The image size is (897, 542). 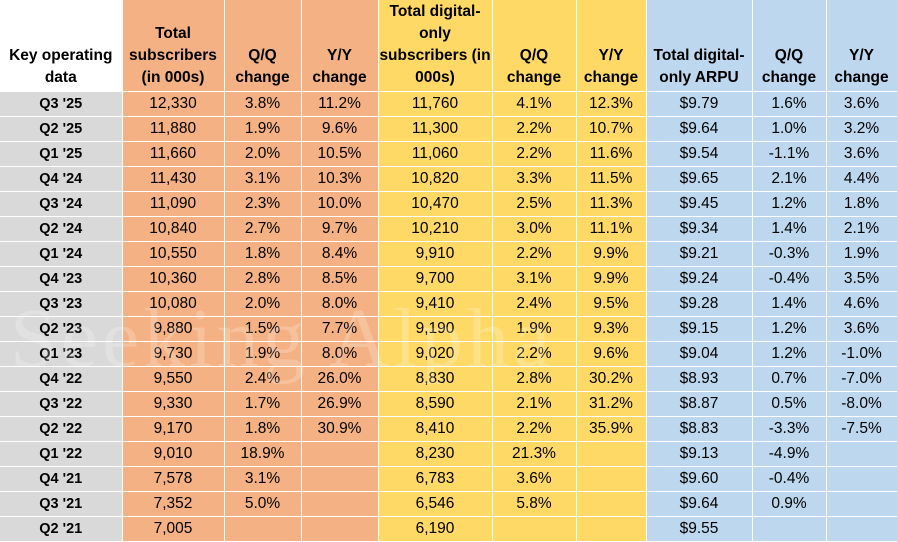 I want to click on cell-digital-qq: 3.1%, so click(x=534, y=279).